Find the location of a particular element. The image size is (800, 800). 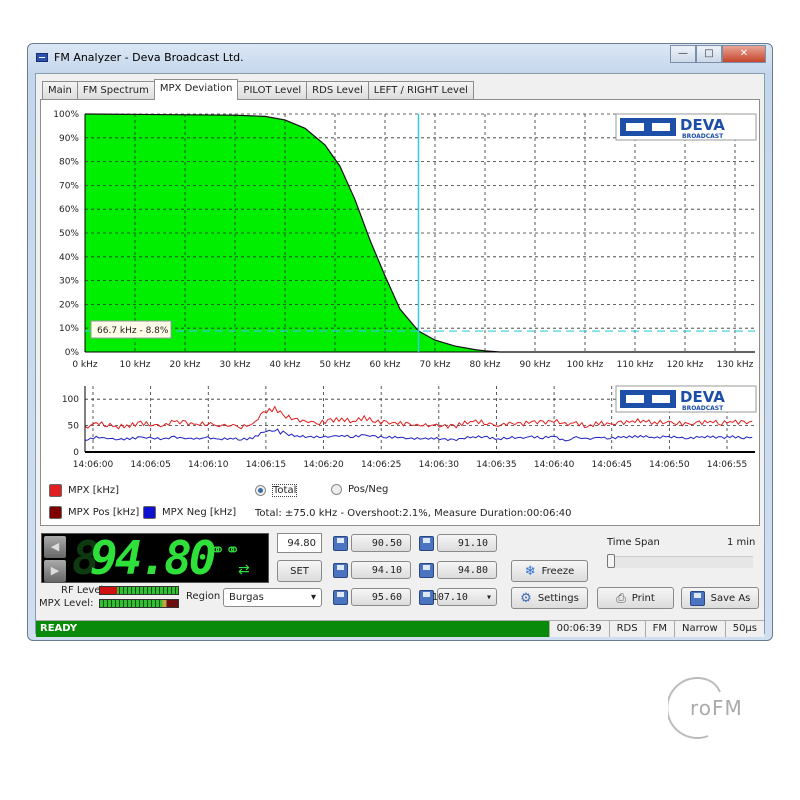

legend-mpx-pos-label: MPX Pos [kHz] is located at coordinates (104, 512).